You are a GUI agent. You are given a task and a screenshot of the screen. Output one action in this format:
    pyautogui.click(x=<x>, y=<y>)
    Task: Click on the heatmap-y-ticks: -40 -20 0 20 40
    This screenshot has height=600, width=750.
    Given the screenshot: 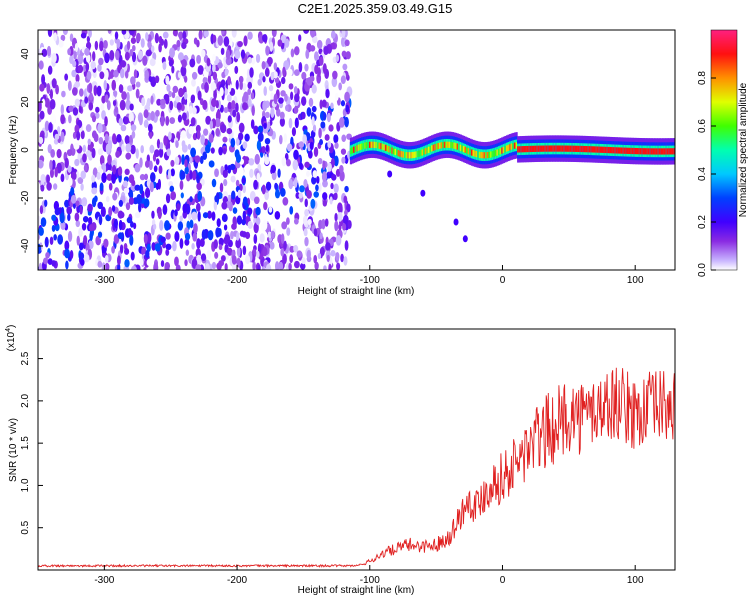 What is the action you would take?
    pyautogui.click(x=31, y=150)
    